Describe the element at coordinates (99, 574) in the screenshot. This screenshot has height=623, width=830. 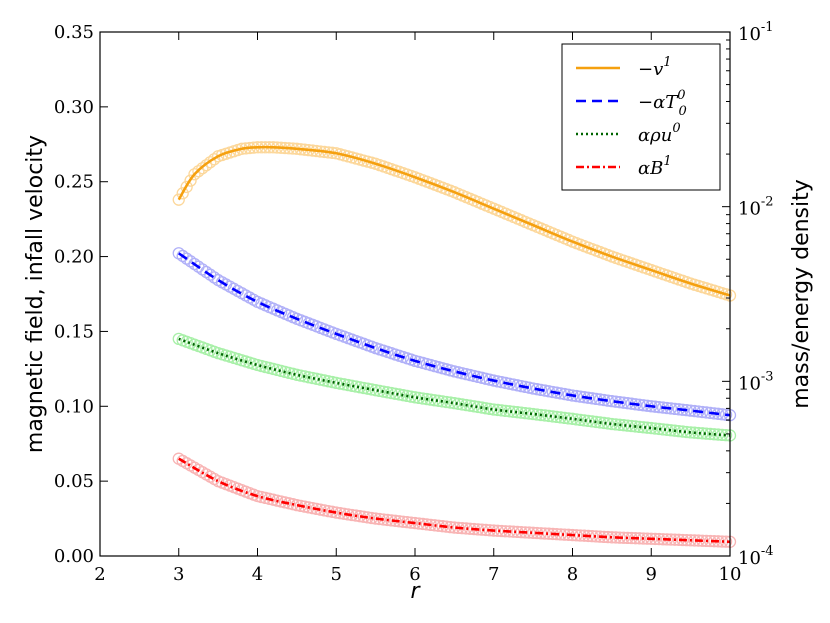
I see `x-tick-label: 2` at that location.